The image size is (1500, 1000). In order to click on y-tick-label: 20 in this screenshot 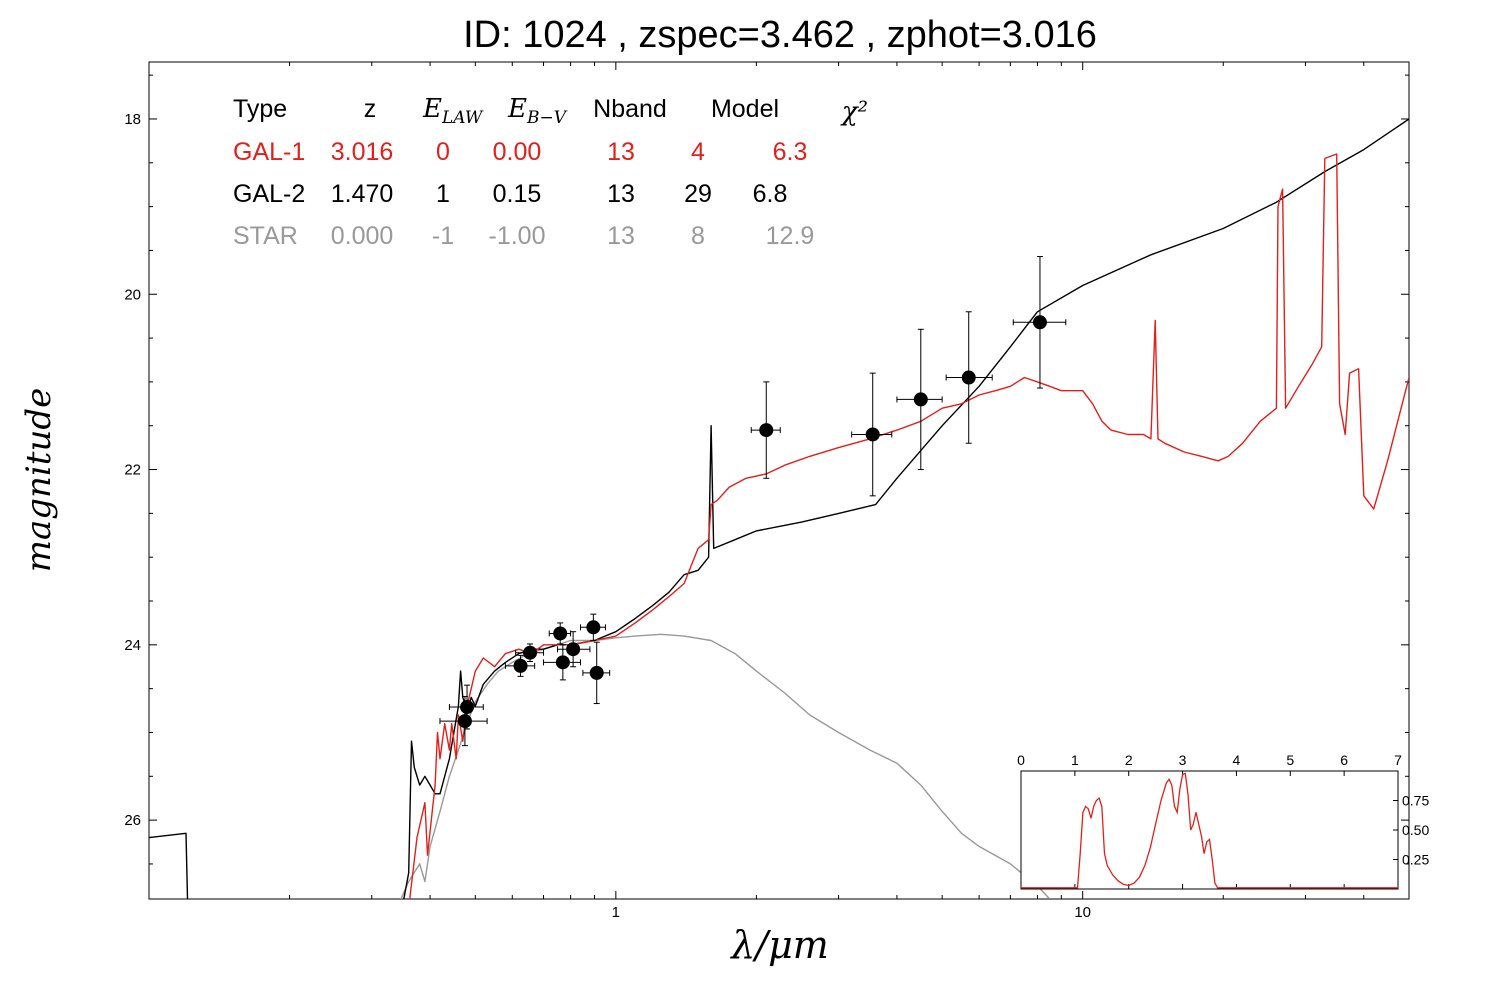, I will do `click(132, 294)`.